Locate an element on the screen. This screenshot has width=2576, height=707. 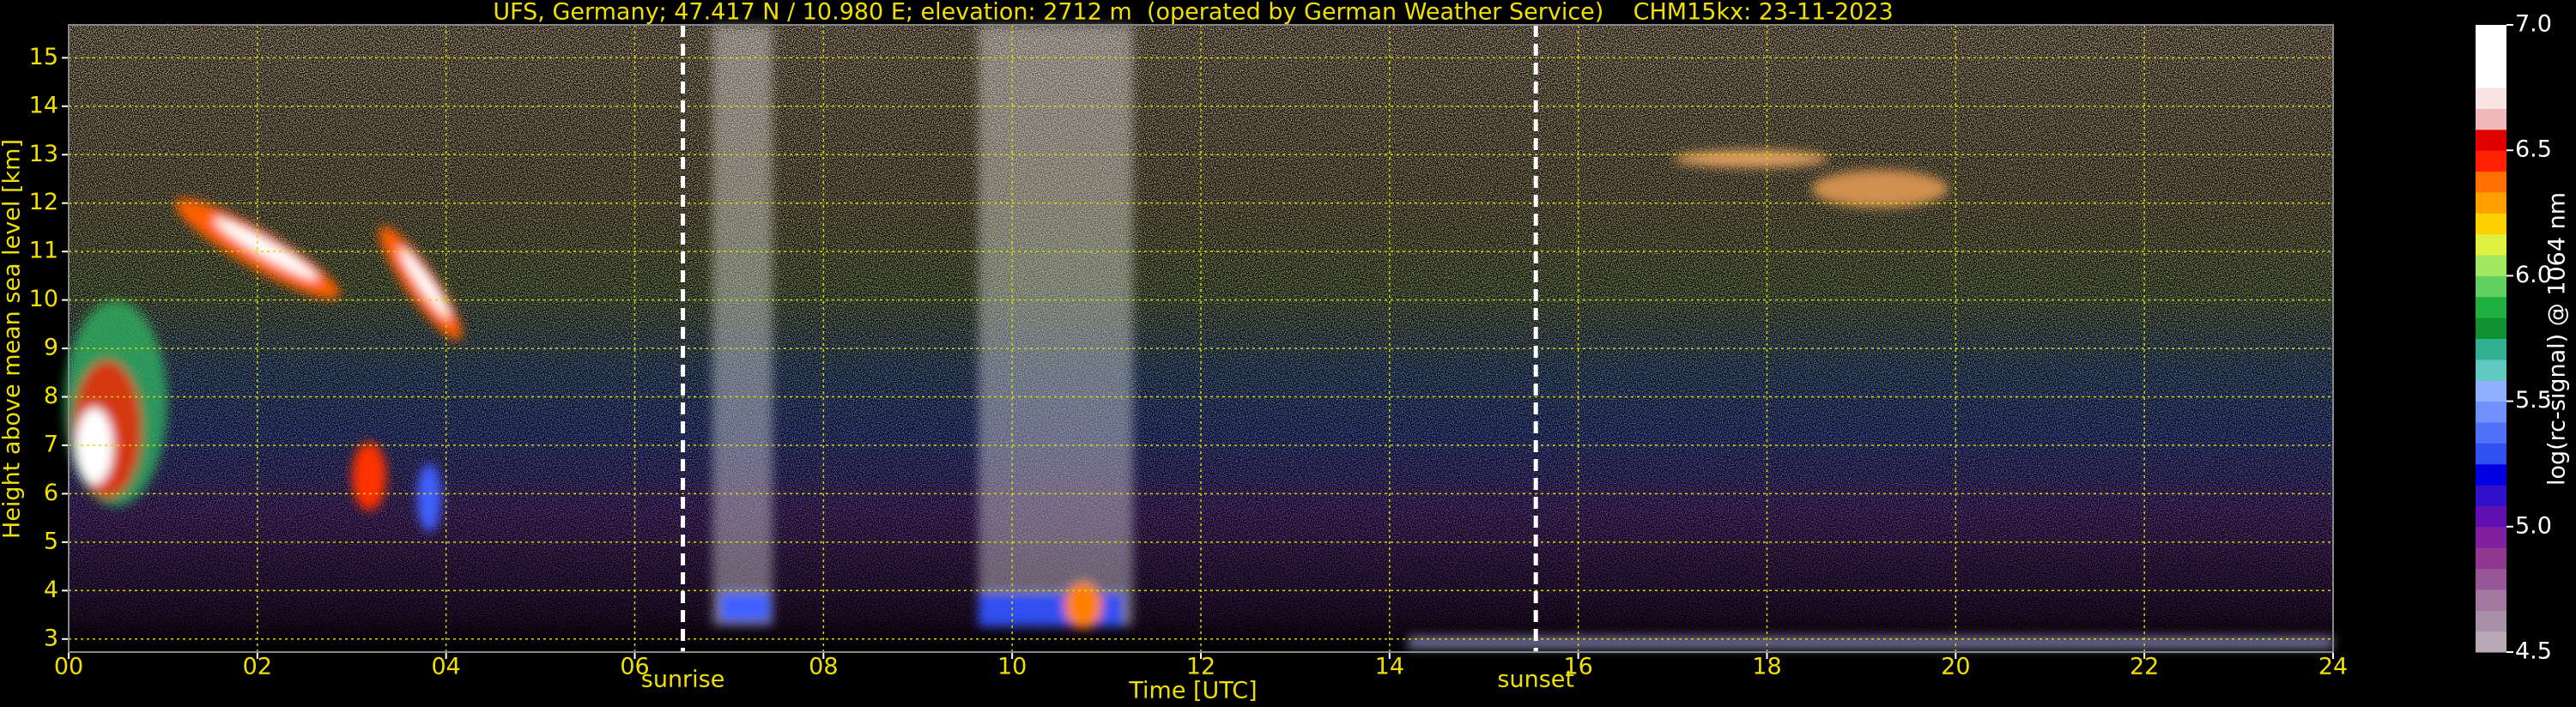
y-tick-label: 13 is located at coordinates (43, 154).